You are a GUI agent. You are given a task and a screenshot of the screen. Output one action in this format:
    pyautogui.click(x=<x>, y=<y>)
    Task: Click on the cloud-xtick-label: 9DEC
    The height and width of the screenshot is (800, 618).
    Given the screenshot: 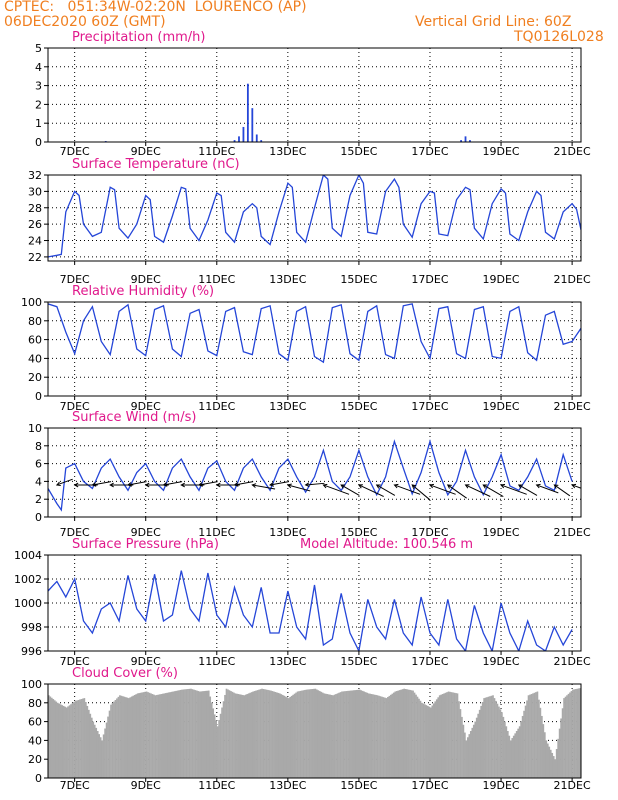 What is the action you would take?
    pyautogui.click(x=146, y=785)
    